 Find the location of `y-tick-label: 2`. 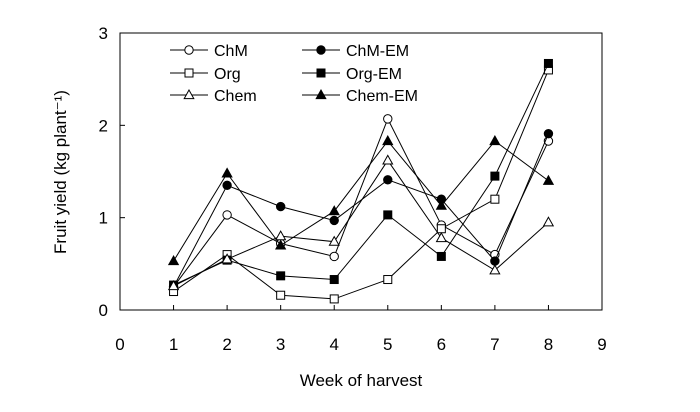

y-tick-label: 2 is located at coordinates (103, 125).